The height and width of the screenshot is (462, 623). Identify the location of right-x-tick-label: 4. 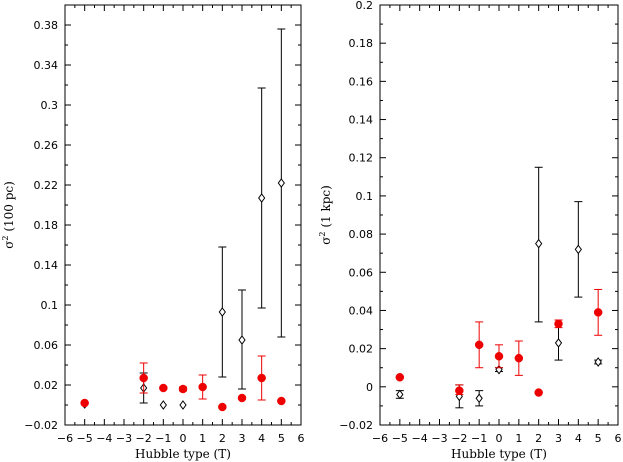
(578, 438).